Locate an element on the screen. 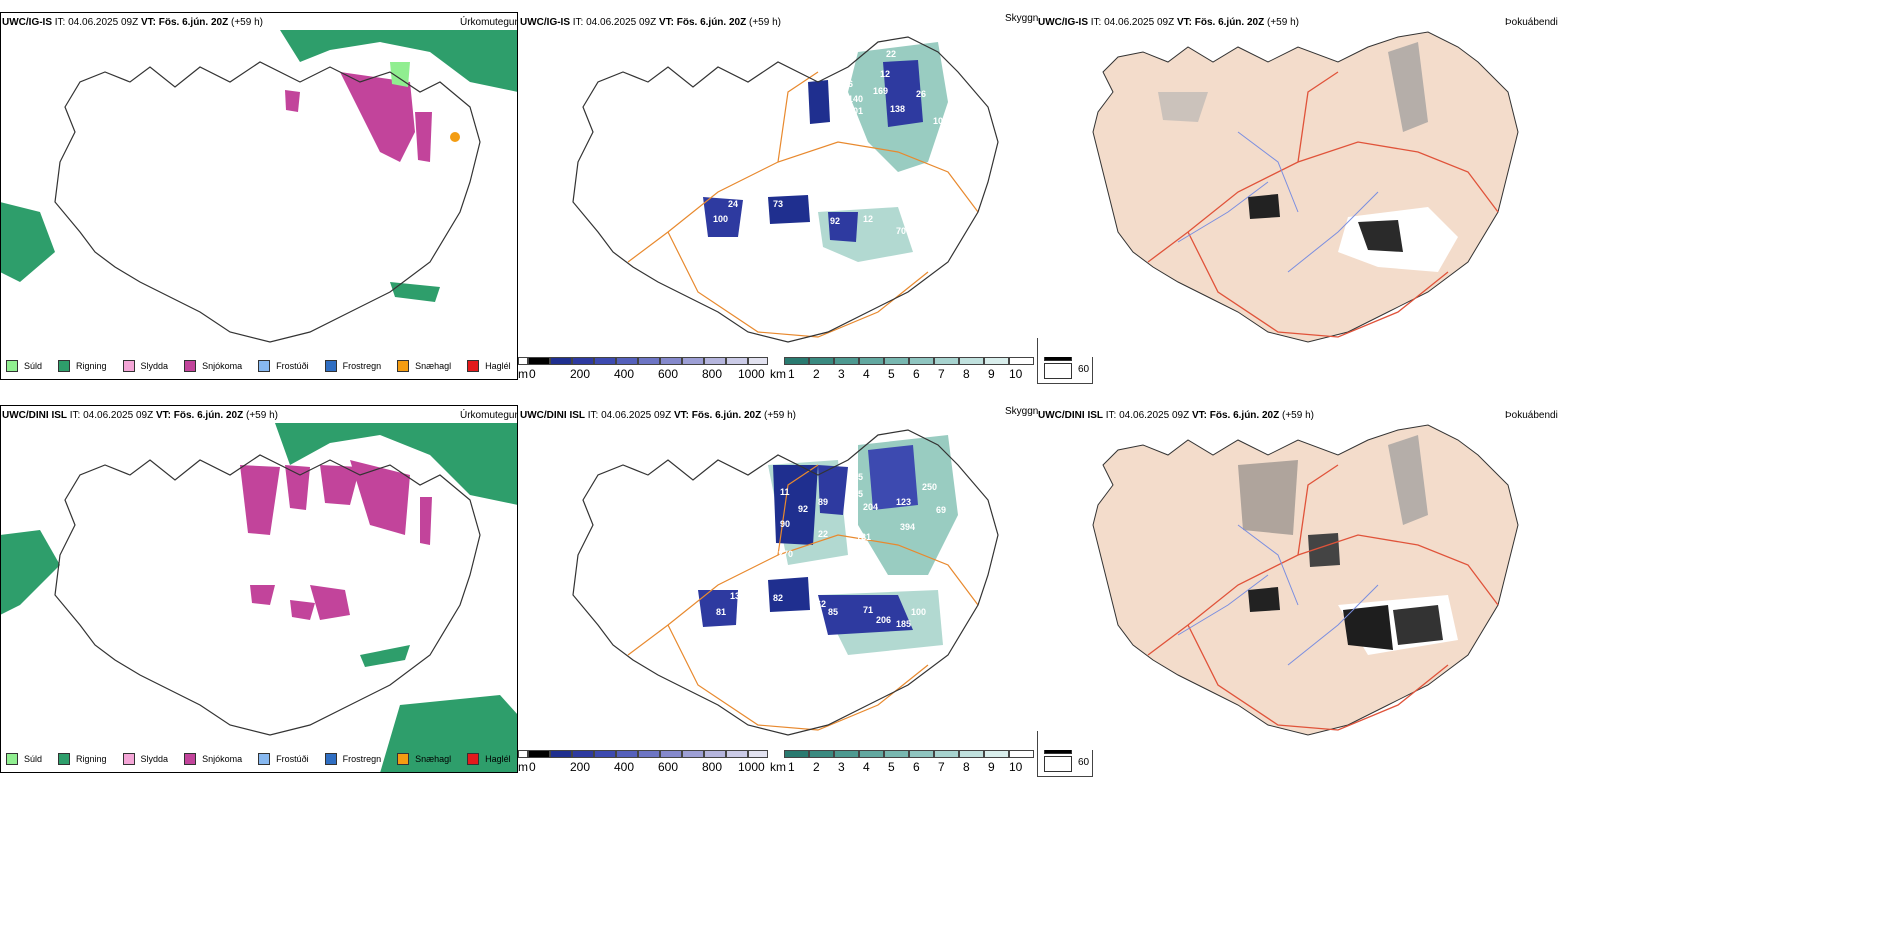 This screenshot has width=1900, height=950. snowhail-spot is located at coordinates (455, 137).